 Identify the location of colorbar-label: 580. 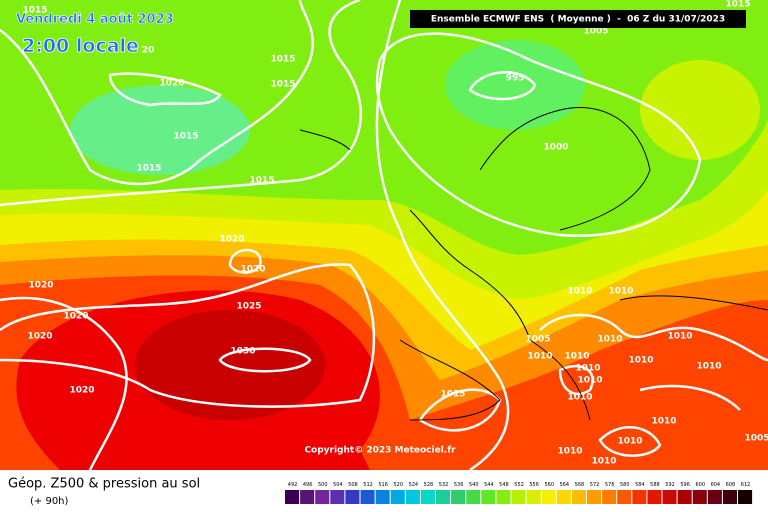
(625, 485).